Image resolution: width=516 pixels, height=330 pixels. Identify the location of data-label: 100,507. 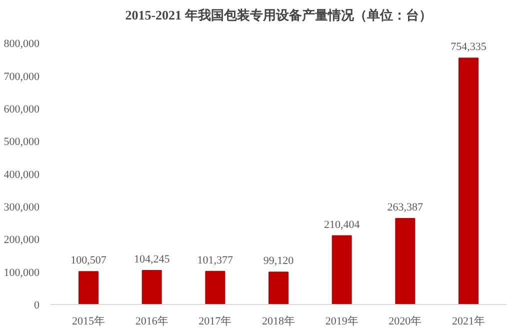
(88, 260).